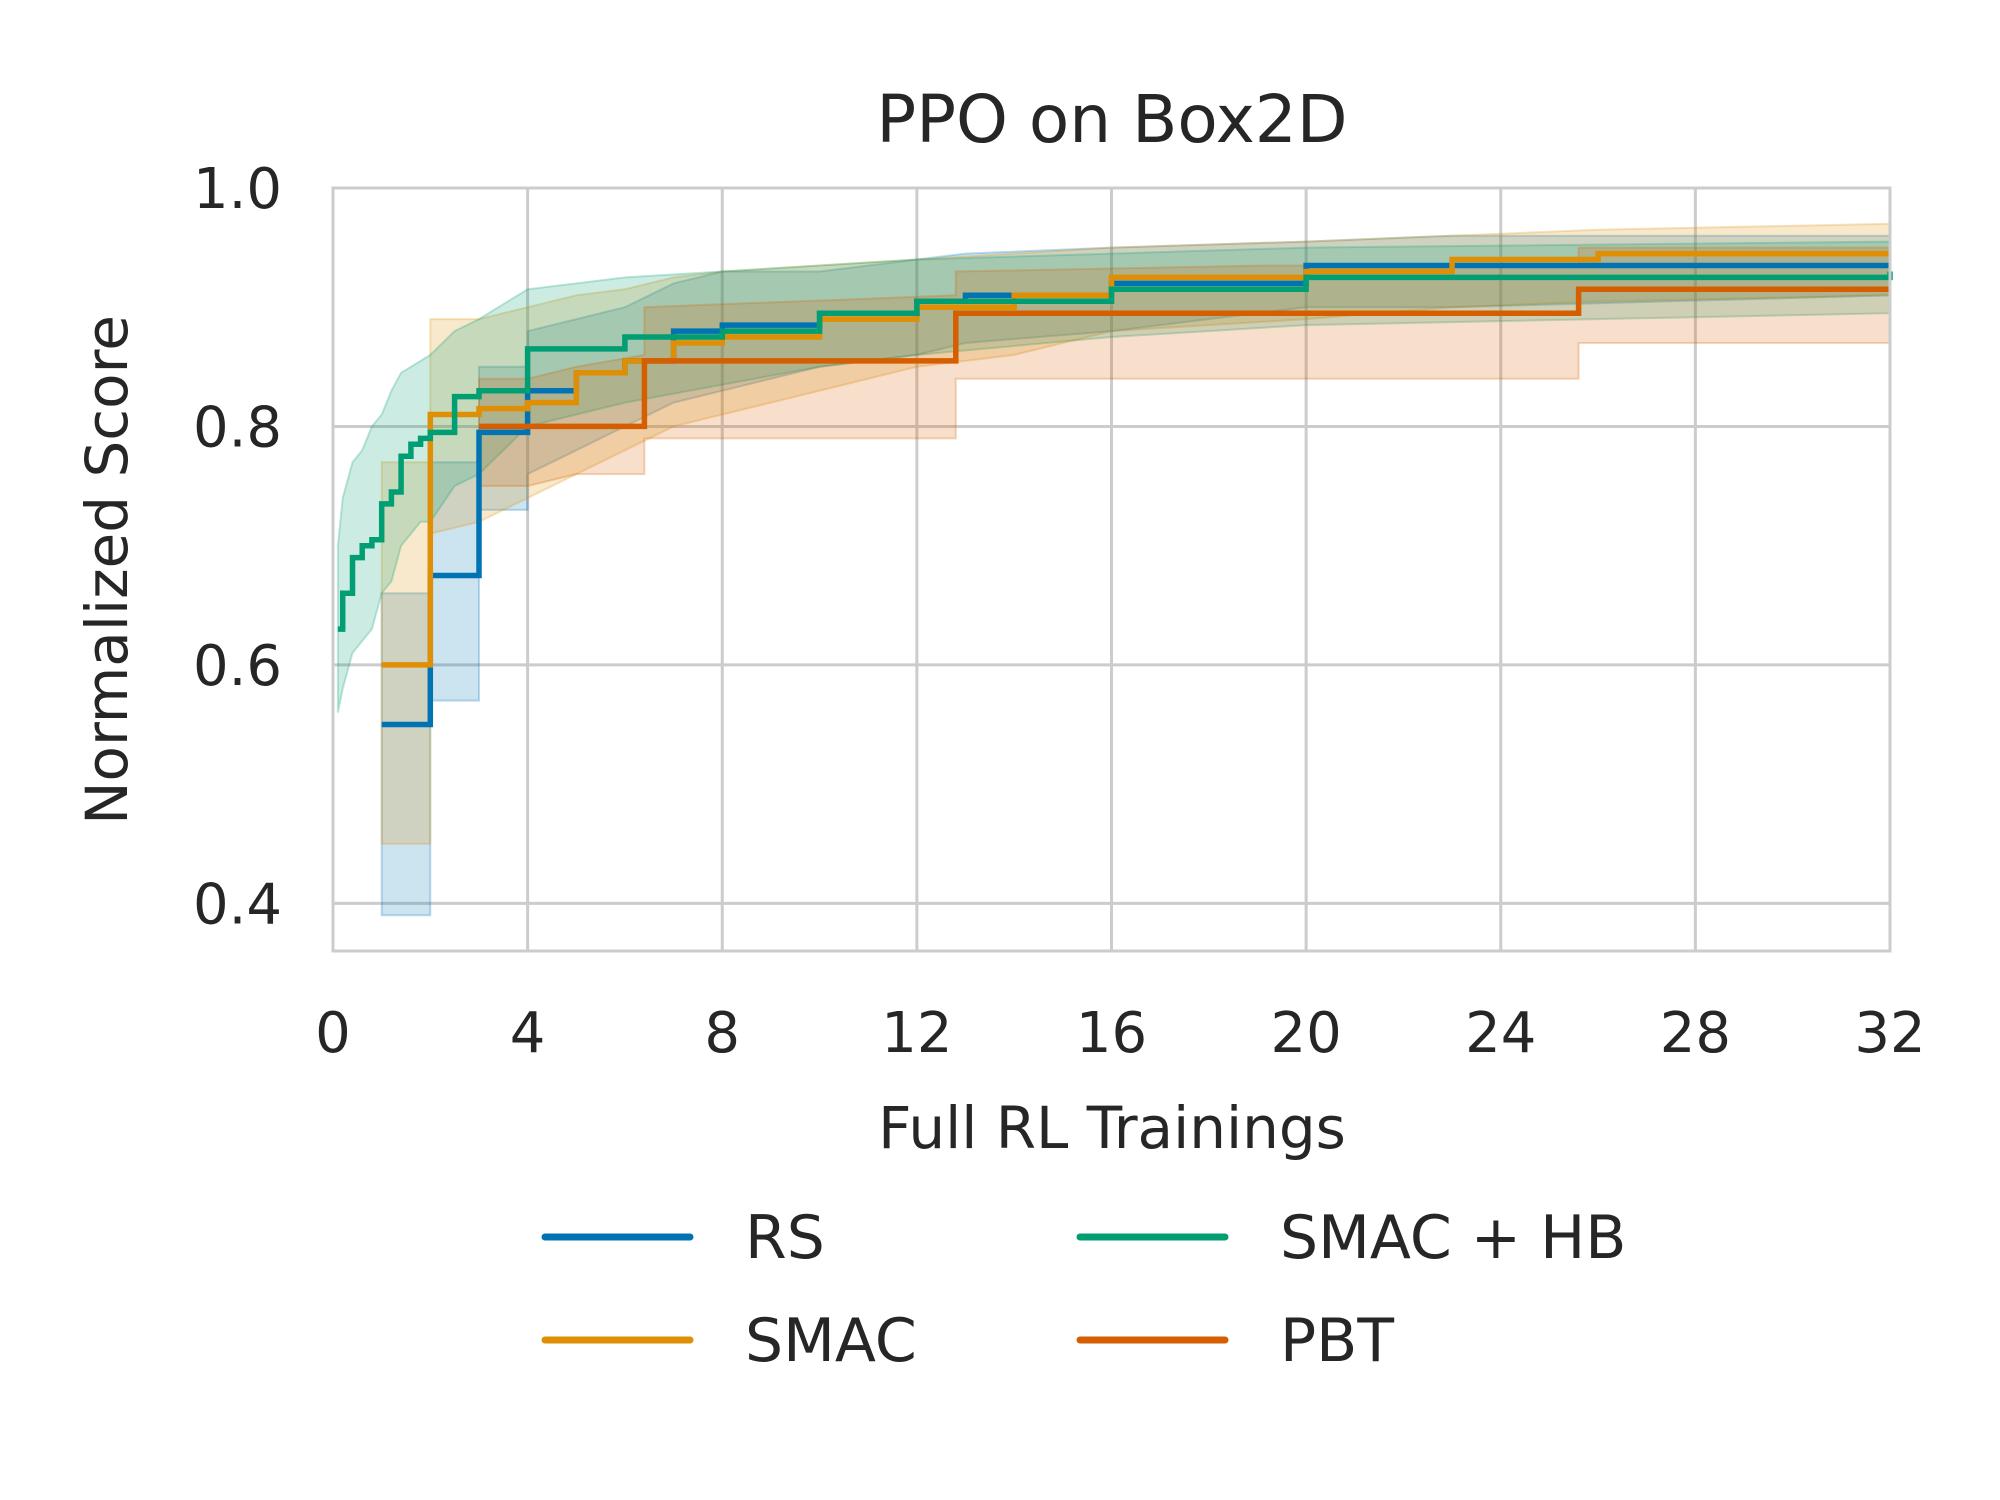 The height and width of the screenshot is (1500, 2000). What do you see at coordinates (1889, 1033) in the screenshot?
I see `x-tick-label: 32` at bounding box center [1889, 1033].